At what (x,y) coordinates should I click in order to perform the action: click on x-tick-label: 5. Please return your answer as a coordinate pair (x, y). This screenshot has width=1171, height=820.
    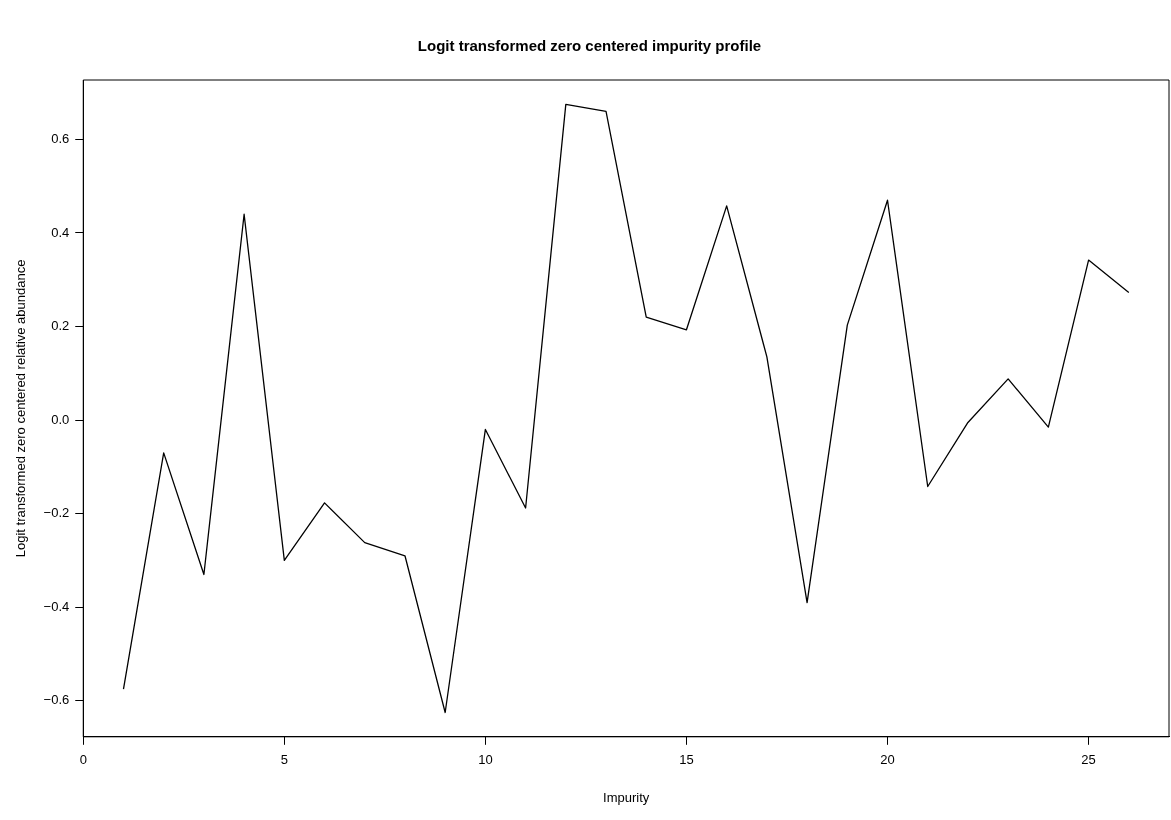
    Looking at the image, I should click on (284, 760).